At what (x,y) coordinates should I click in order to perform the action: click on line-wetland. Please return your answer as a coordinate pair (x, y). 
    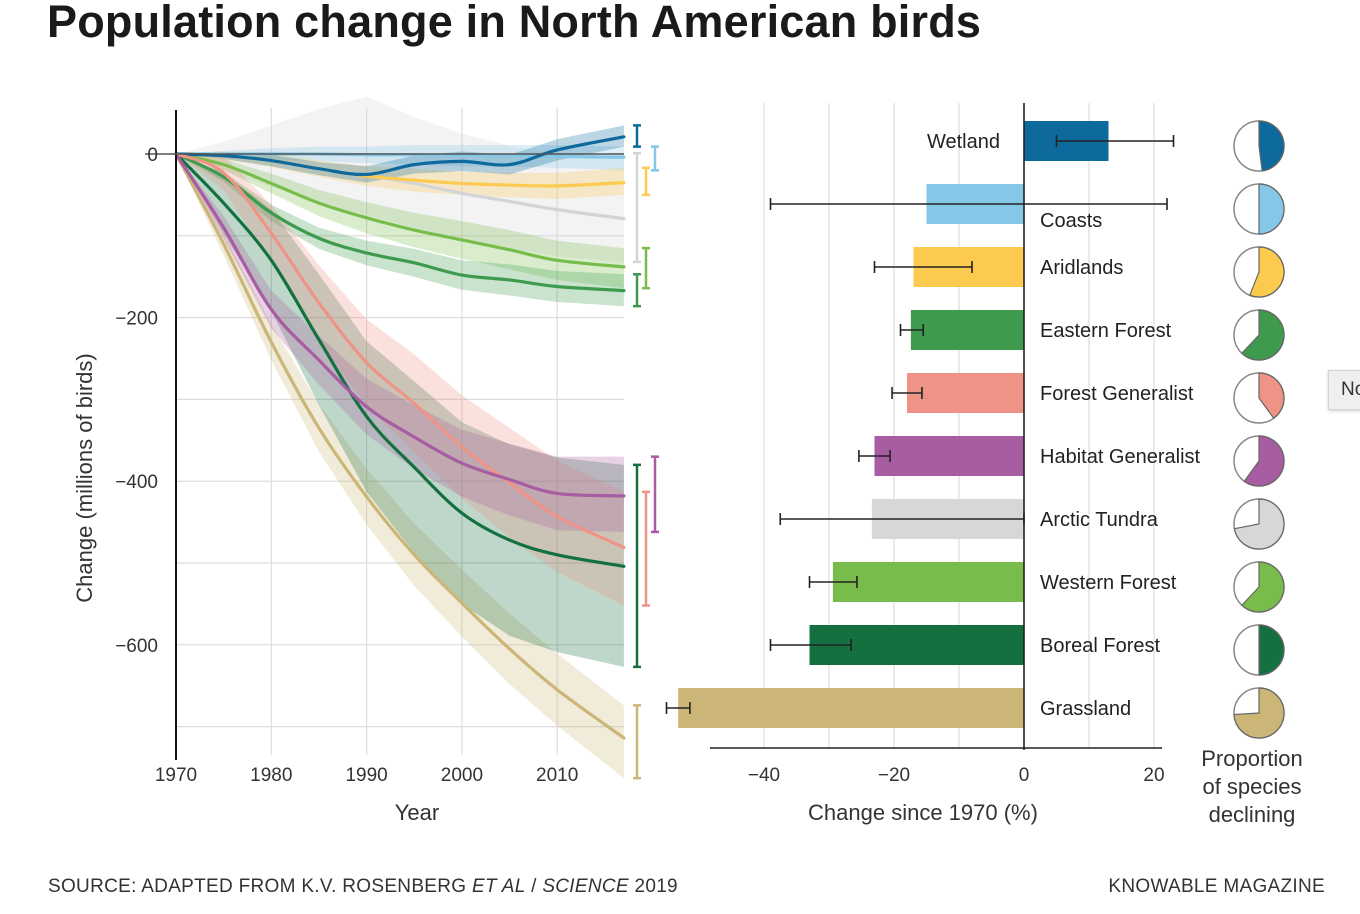
    Looking at the image, I should click on (400, 156).